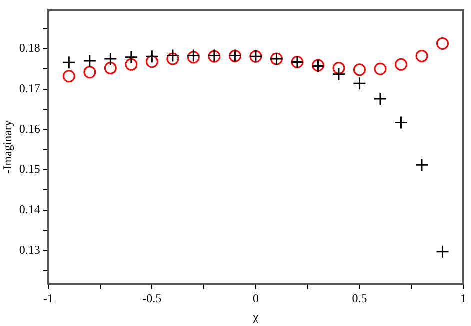 This screenshot has width=471, height=326. Describe the element at coordinates (29, 129) in the screenshot. I see `y-tick-label: 0.16` at that location.